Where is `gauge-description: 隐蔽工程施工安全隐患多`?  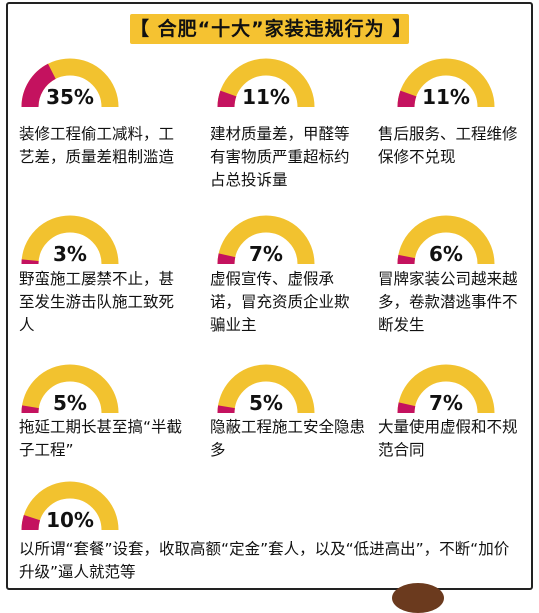 gauge-description: 隐蔽工程施工安全隐患多 is located at coordinates (290, 439).